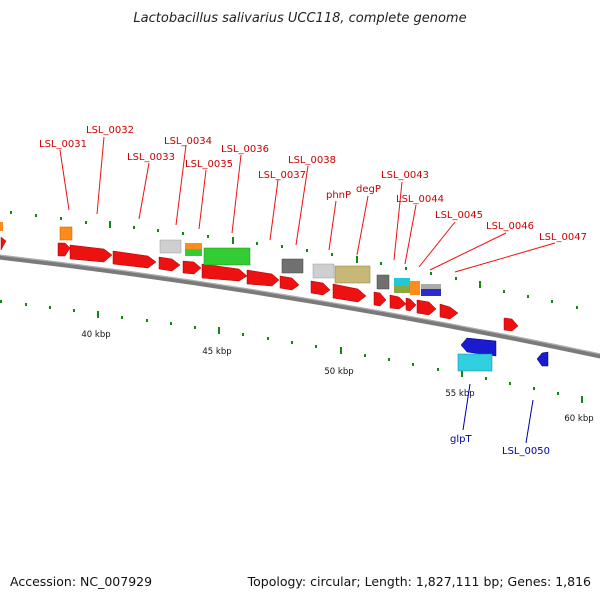 The height and width of the screenshot is (600, 600). Describe the element at coordinates (503, 354) in the screenshot. I see `reverse-cds-arrows` at that location.